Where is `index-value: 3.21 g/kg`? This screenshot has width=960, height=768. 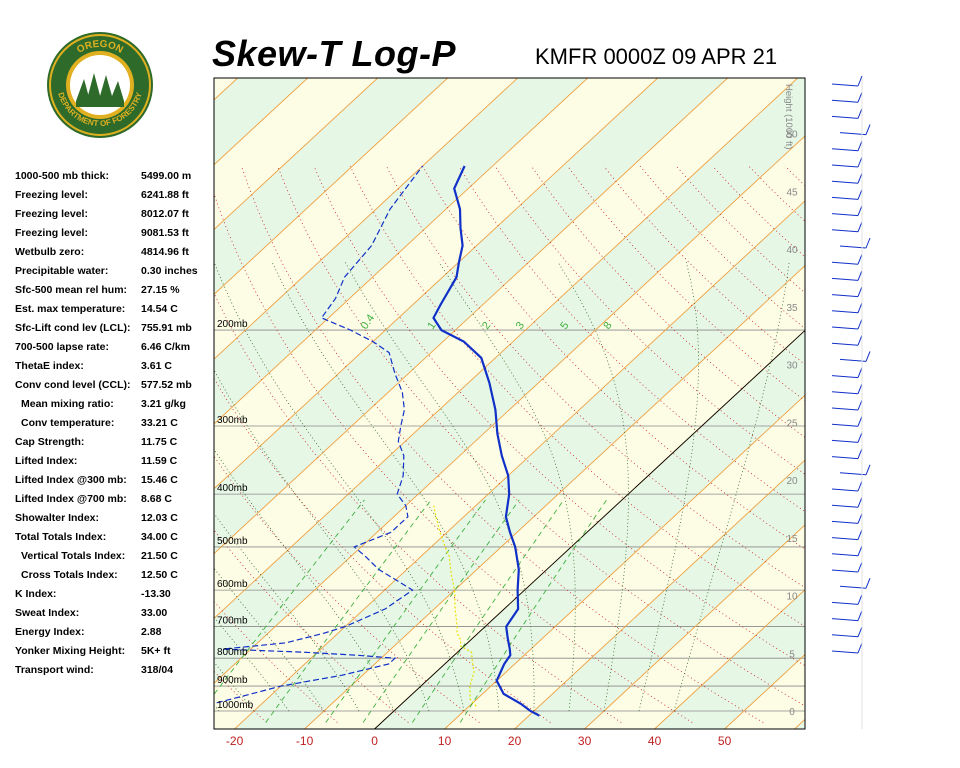
index-value: 3.21 g/kg is located at coordinates (163, 404).